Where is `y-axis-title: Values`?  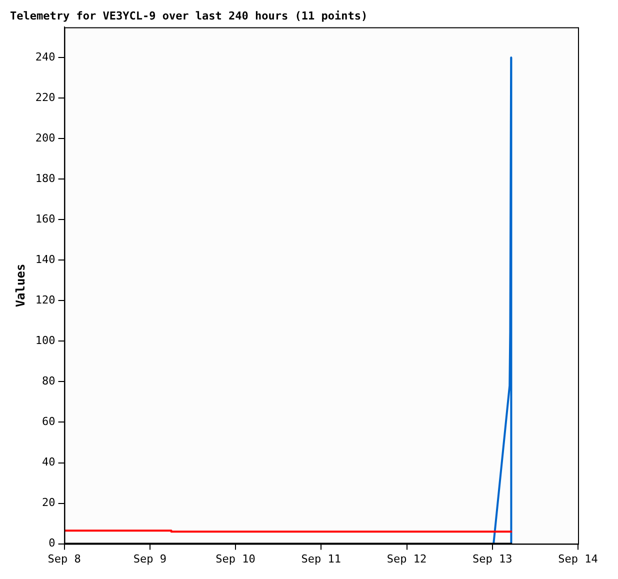 y-axis-title: Values is located at coordinates (20, 286).